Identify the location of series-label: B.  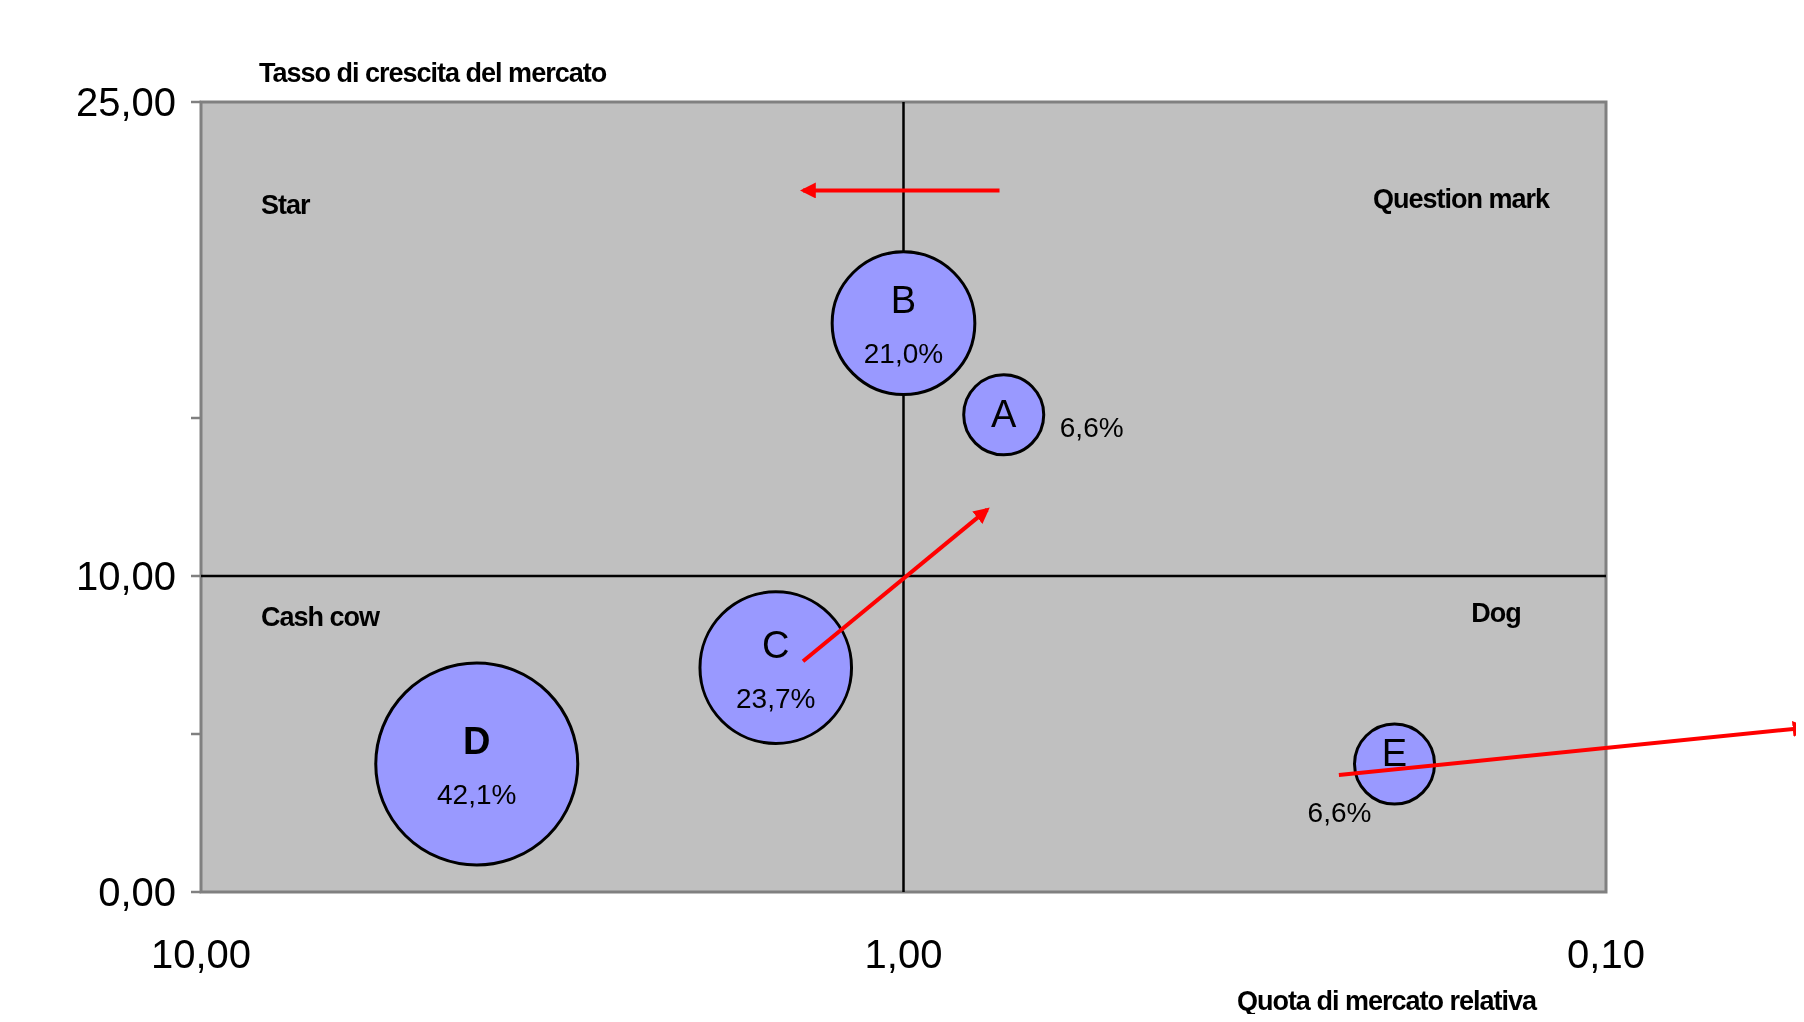
(903, 300).